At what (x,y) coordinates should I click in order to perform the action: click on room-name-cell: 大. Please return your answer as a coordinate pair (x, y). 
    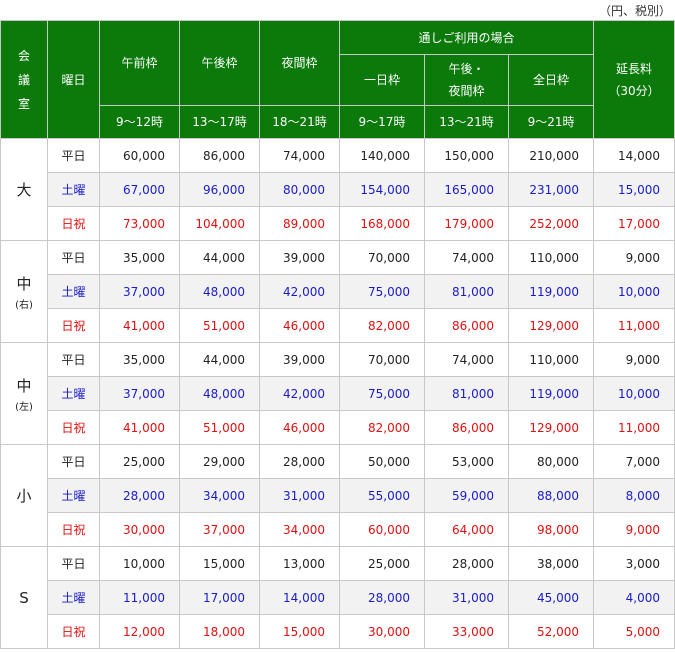
    Looking at the image, I should click on (24, 189).